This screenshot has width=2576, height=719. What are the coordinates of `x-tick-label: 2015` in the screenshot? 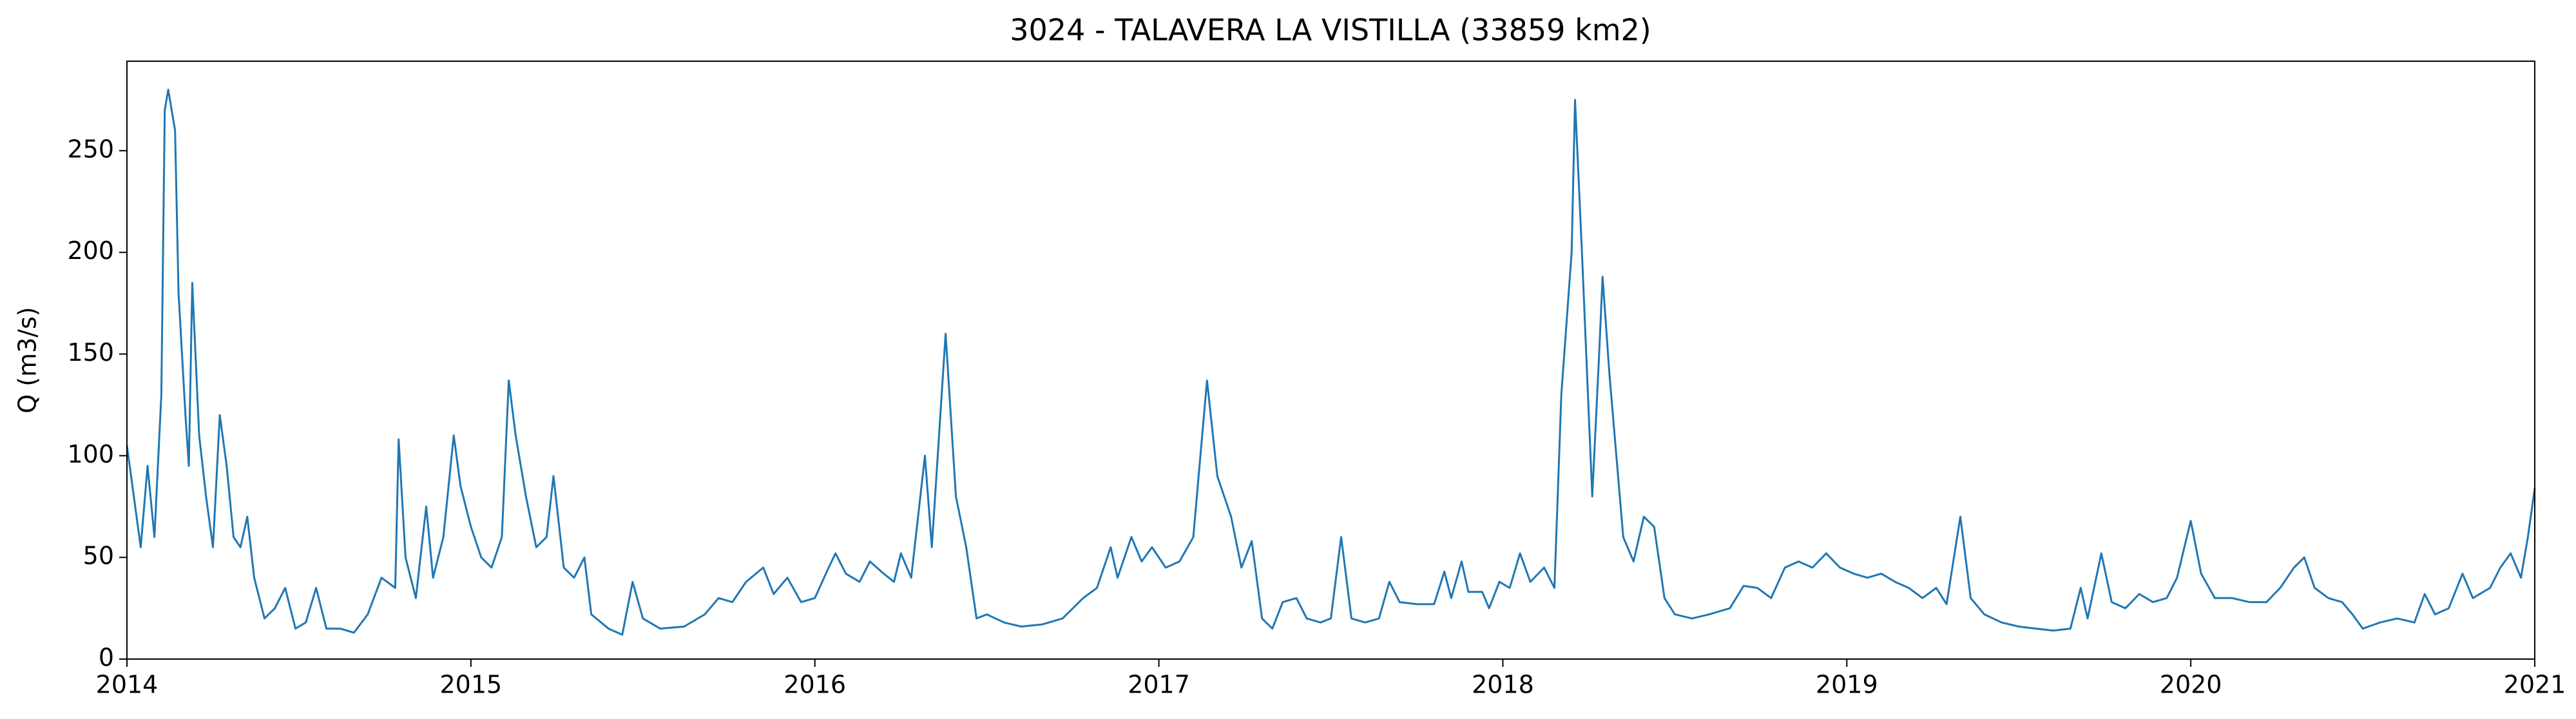 It's located at (470, 685).